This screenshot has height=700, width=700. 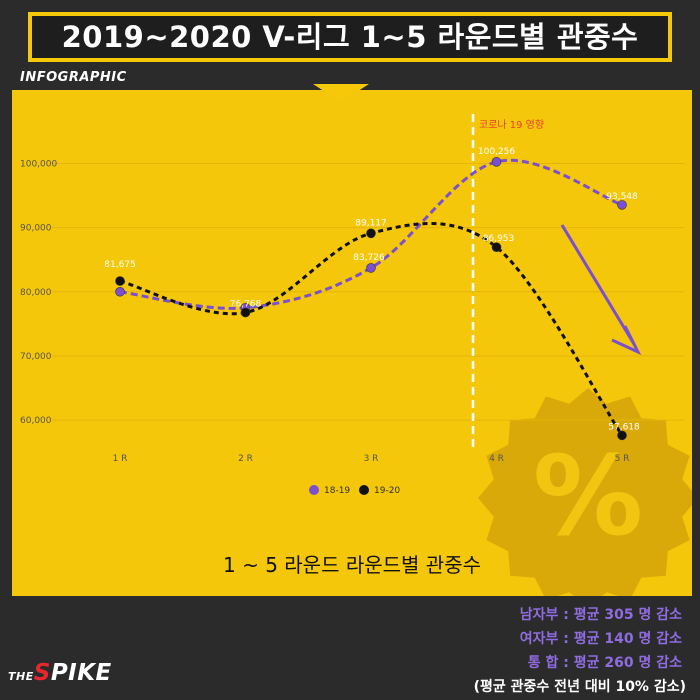 I want to click on x-tick-label: 5 R, so click(x=622, y=459).